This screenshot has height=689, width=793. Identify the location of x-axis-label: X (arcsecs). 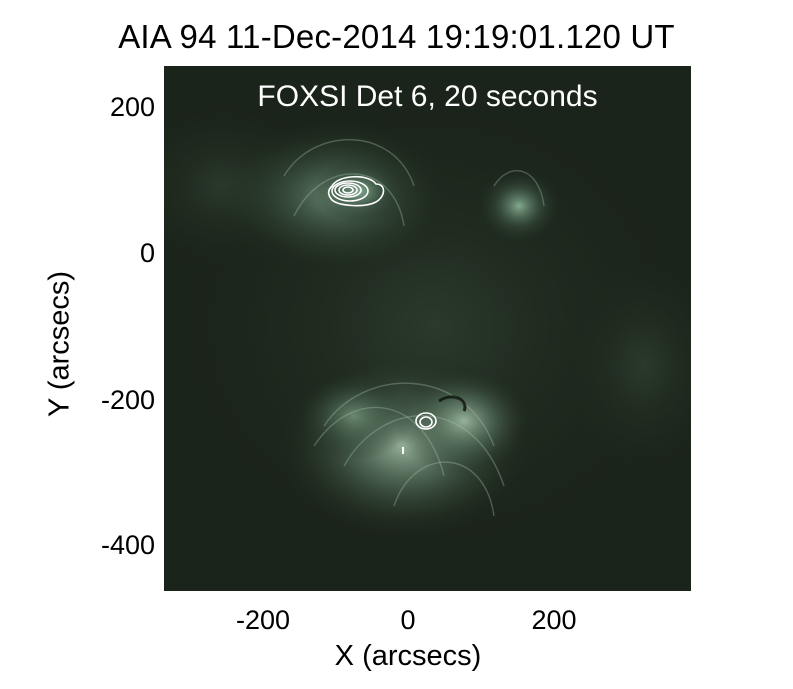
(408, 656).